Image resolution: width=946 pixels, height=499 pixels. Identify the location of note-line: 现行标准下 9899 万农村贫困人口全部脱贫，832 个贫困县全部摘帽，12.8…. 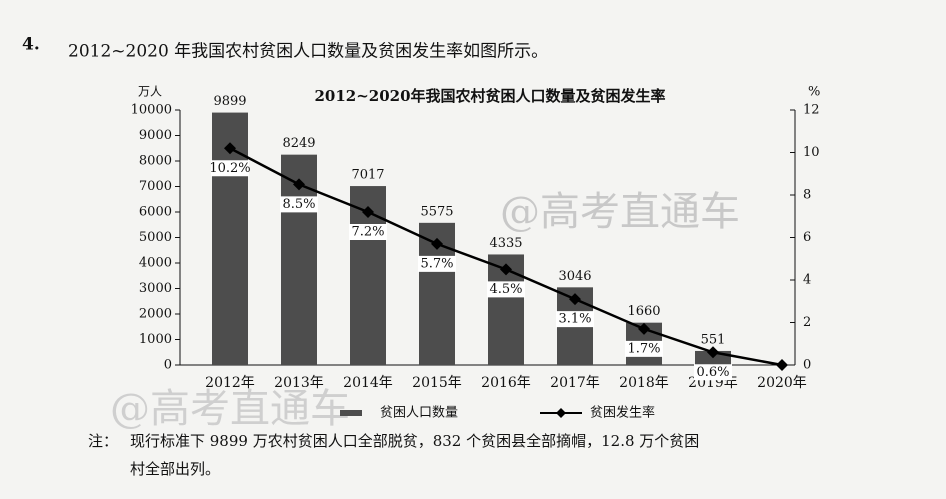
(414, 441).